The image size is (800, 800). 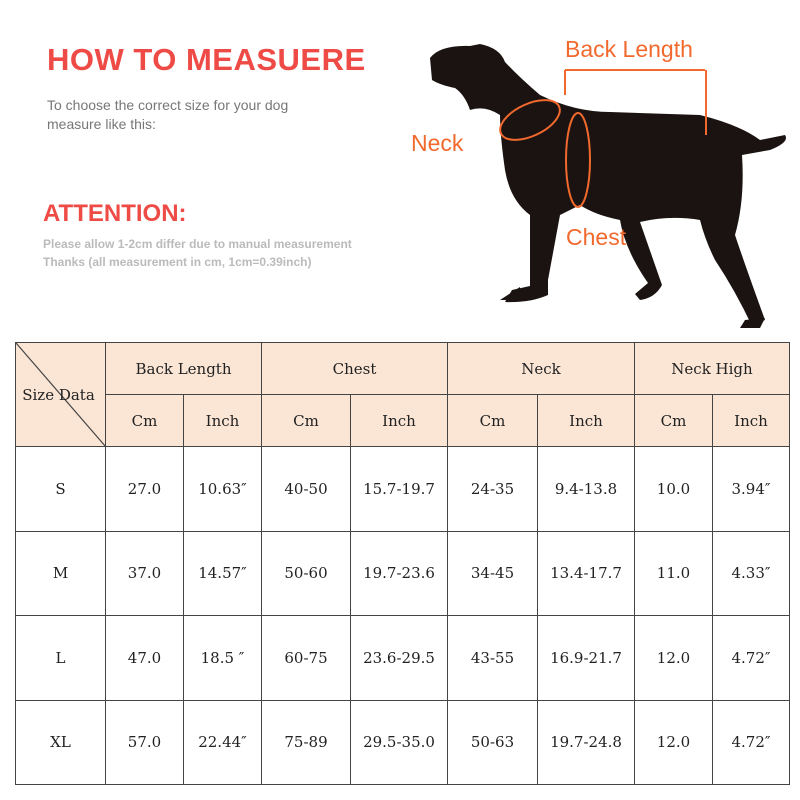 What do you see at coordinates (168, 105) in the screenshot?
I see `instruction-line: To choose the correct size for your dog` at bounding box center [168, 105].